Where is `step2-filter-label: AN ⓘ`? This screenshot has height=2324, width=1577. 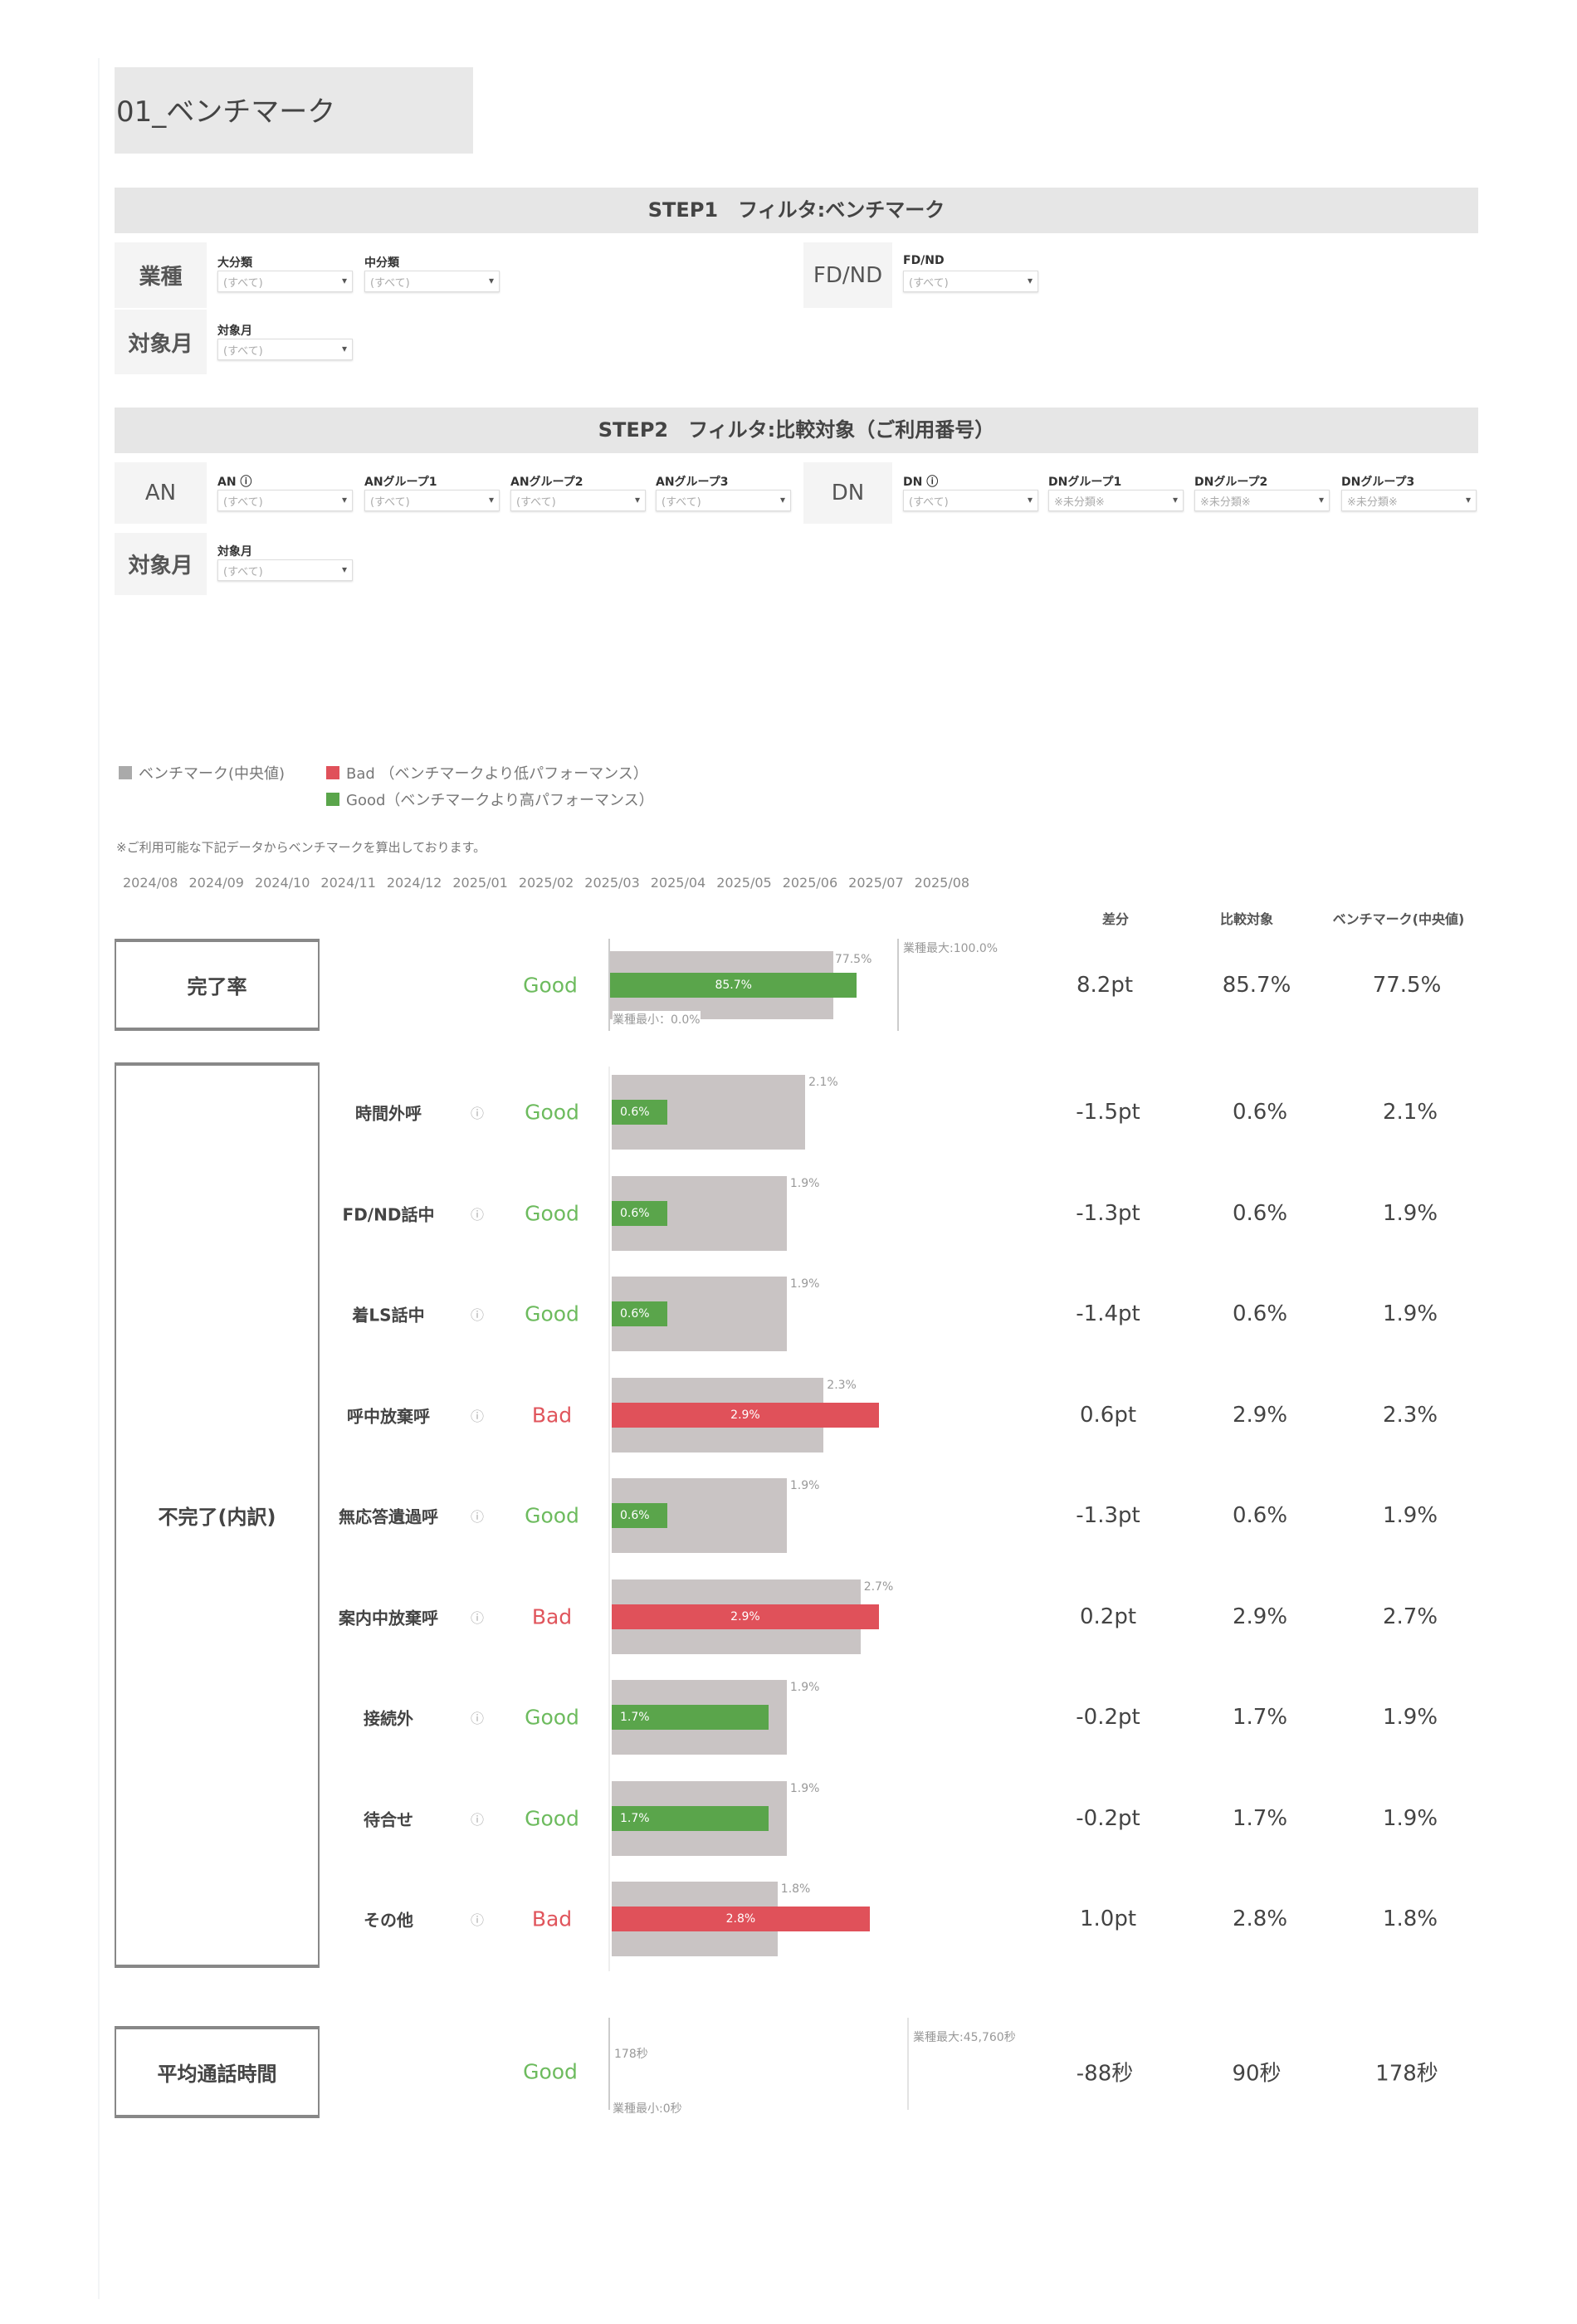
step2-filter-label: AN ⓘ is located at coordinates (234, 482).